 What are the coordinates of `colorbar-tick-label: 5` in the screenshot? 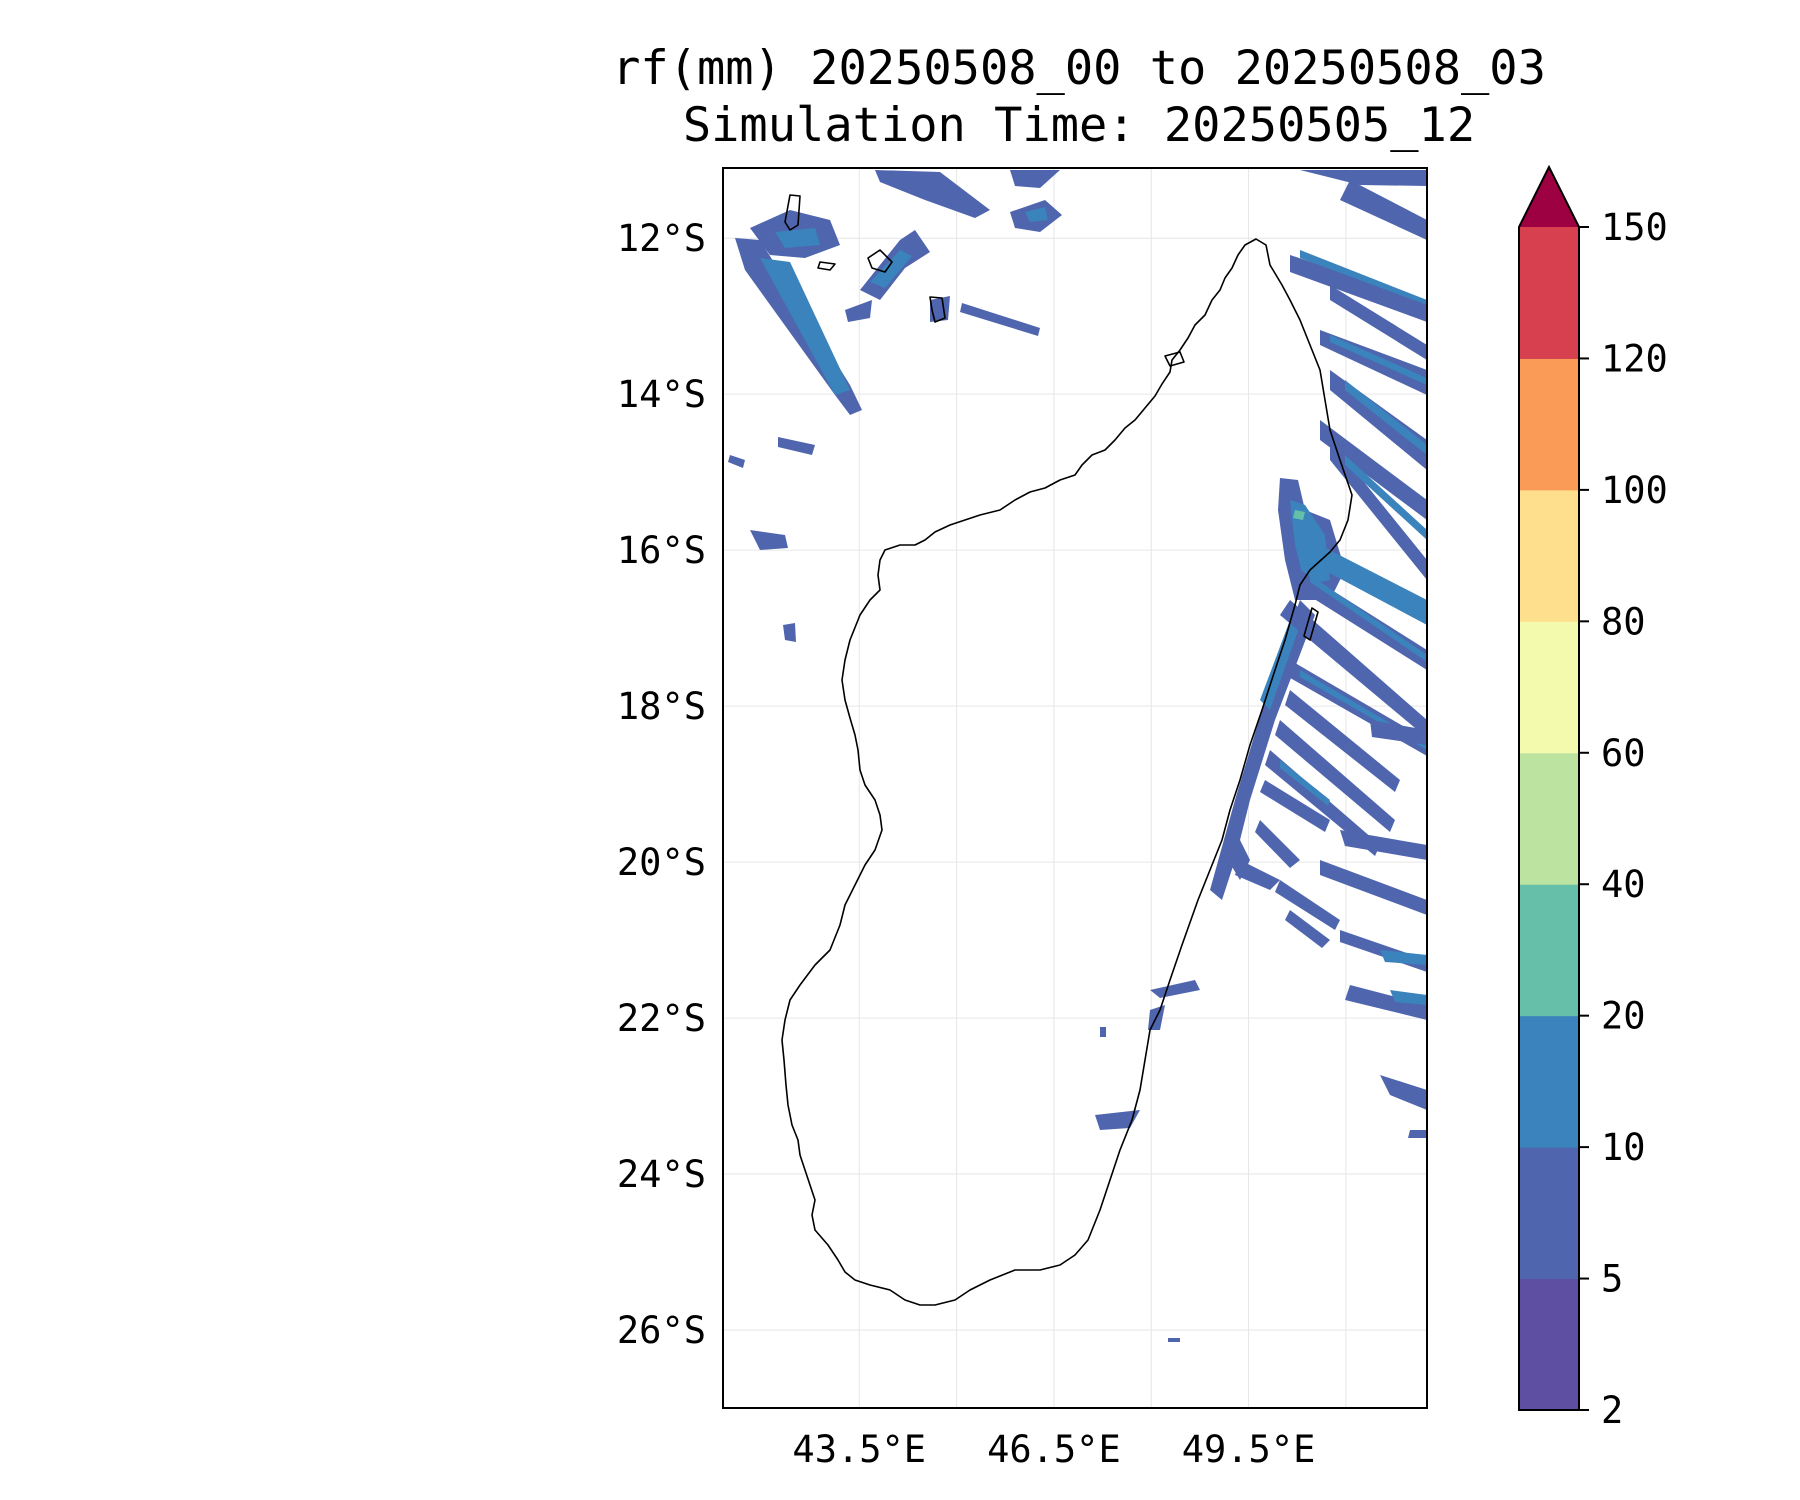 It's located at (1612, 1279).